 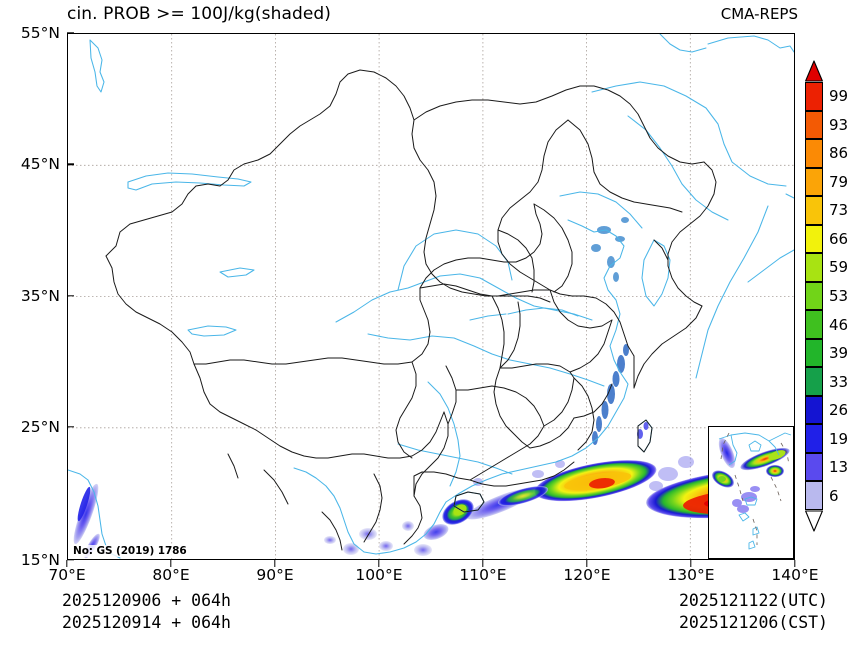 I want to click on x-tick-0: 70°E, so click(x=67, y=575).